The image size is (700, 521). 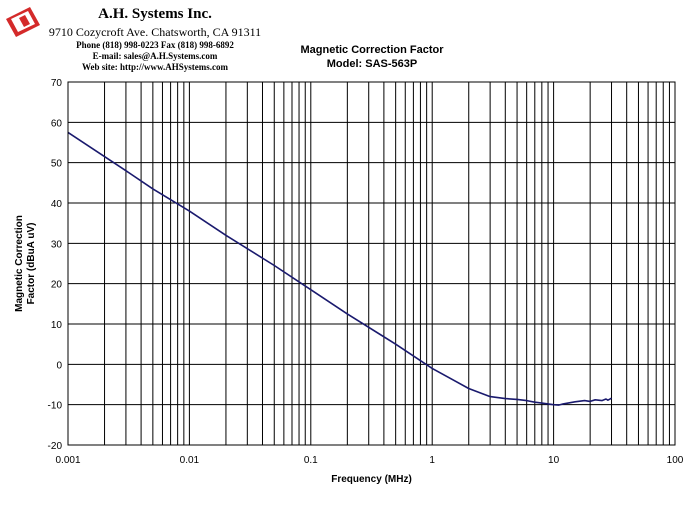 What do you see at coordinates (55, 406) in the screenshot?
I see `y-tick-label: -10` at bounding box center [55, 406].